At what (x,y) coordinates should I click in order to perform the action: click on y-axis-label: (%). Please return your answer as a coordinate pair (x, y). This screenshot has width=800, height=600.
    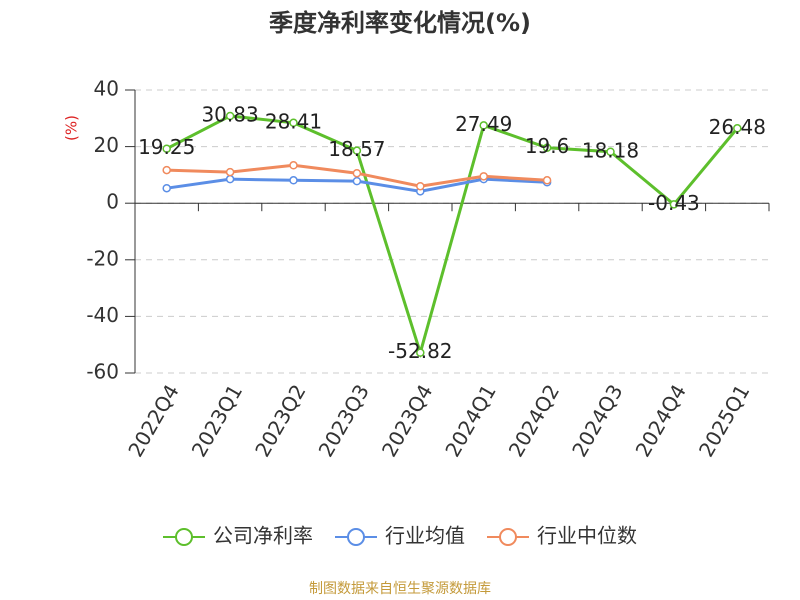
    Looking at the image, I should click on (72, 128).